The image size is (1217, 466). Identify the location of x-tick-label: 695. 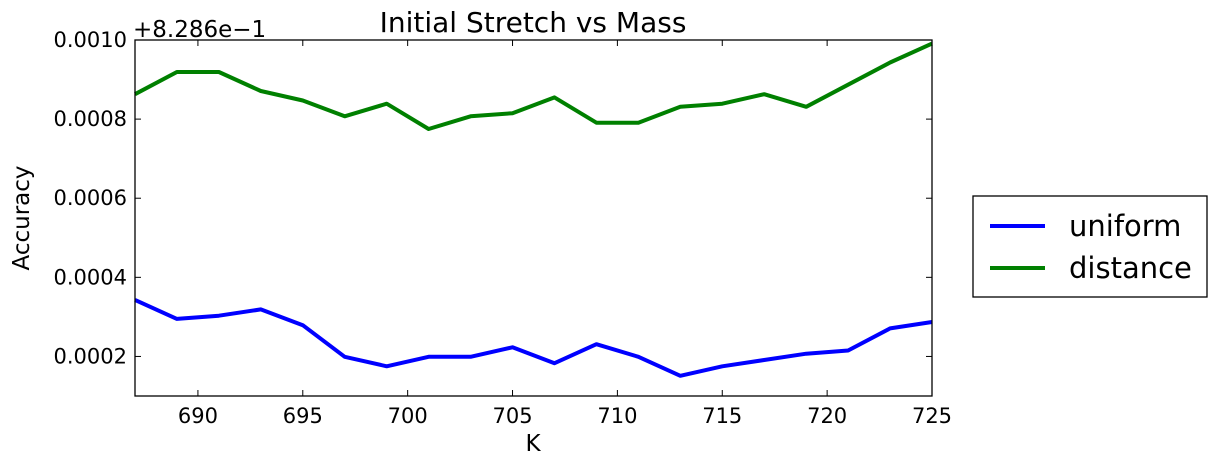
(303, 416).